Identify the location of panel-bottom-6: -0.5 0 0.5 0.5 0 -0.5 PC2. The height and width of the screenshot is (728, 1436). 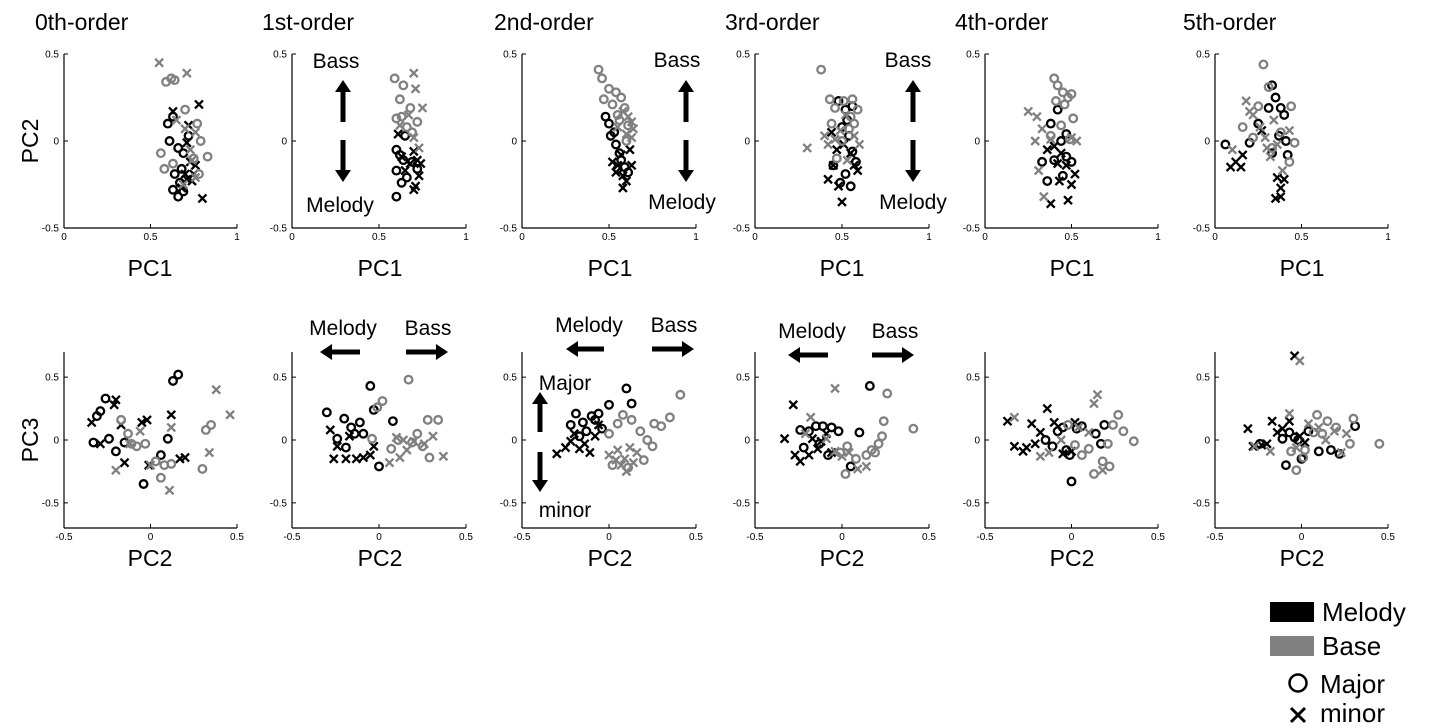
(1294, 461).